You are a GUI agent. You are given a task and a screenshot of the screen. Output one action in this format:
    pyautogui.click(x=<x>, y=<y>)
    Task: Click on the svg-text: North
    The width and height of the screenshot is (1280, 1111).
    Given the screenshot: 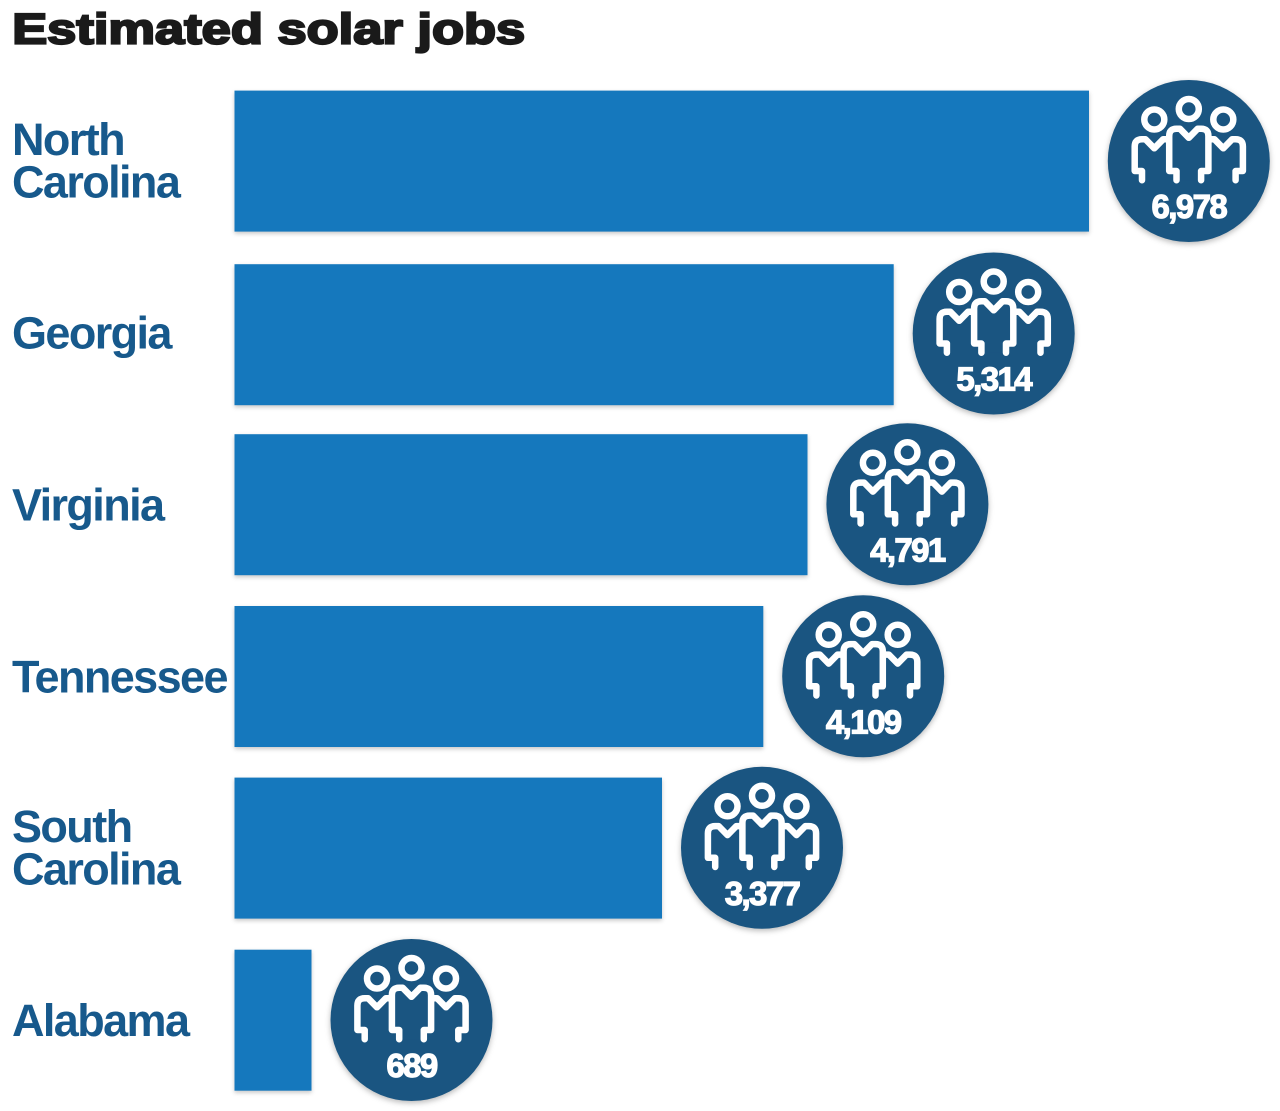 What is the action you would take?
    pyautogui.click(x=68, y=139)
    